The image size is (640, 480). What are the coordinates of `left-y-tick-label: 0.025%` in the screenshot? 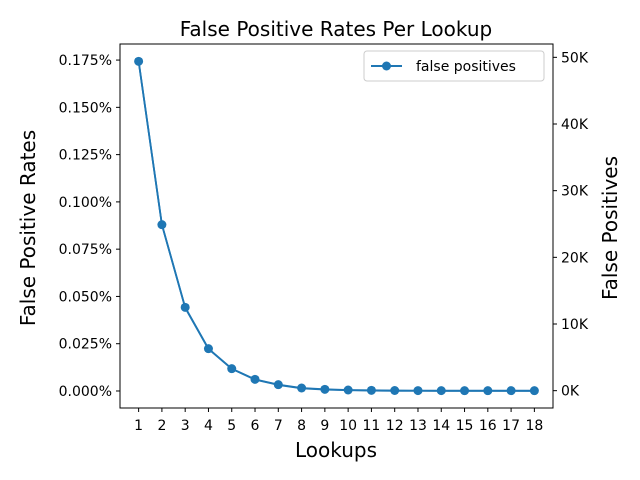 It's located at (85, 345).